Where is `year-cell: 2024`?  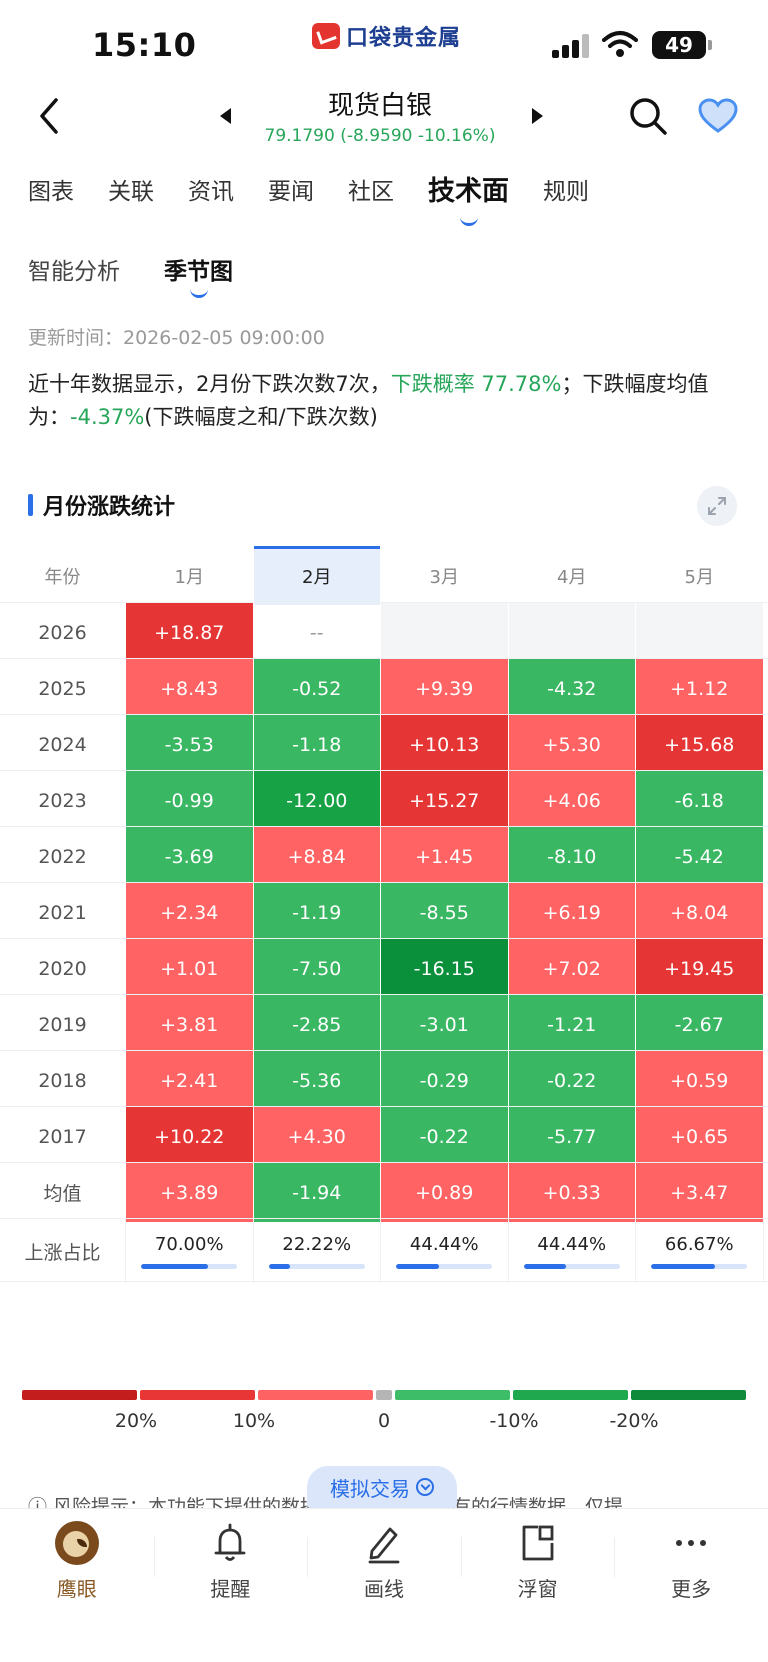
year-cell: 2024 is located at coordinates (63, 744).